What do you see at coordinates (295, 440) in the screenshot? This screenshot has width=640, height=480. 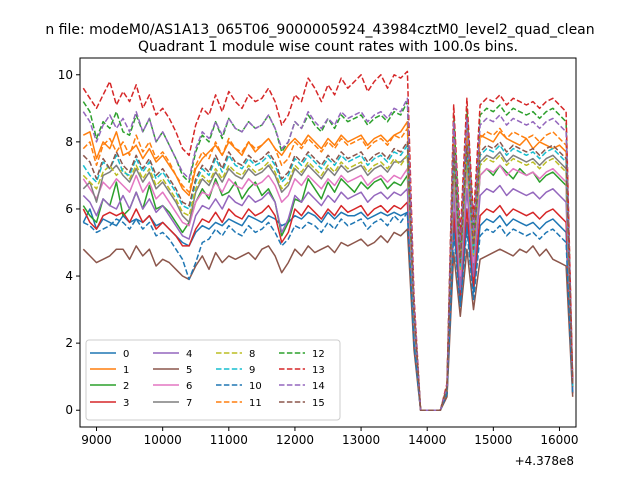 I see `x-tick-label: 12000` at bounding box center [295, 440].